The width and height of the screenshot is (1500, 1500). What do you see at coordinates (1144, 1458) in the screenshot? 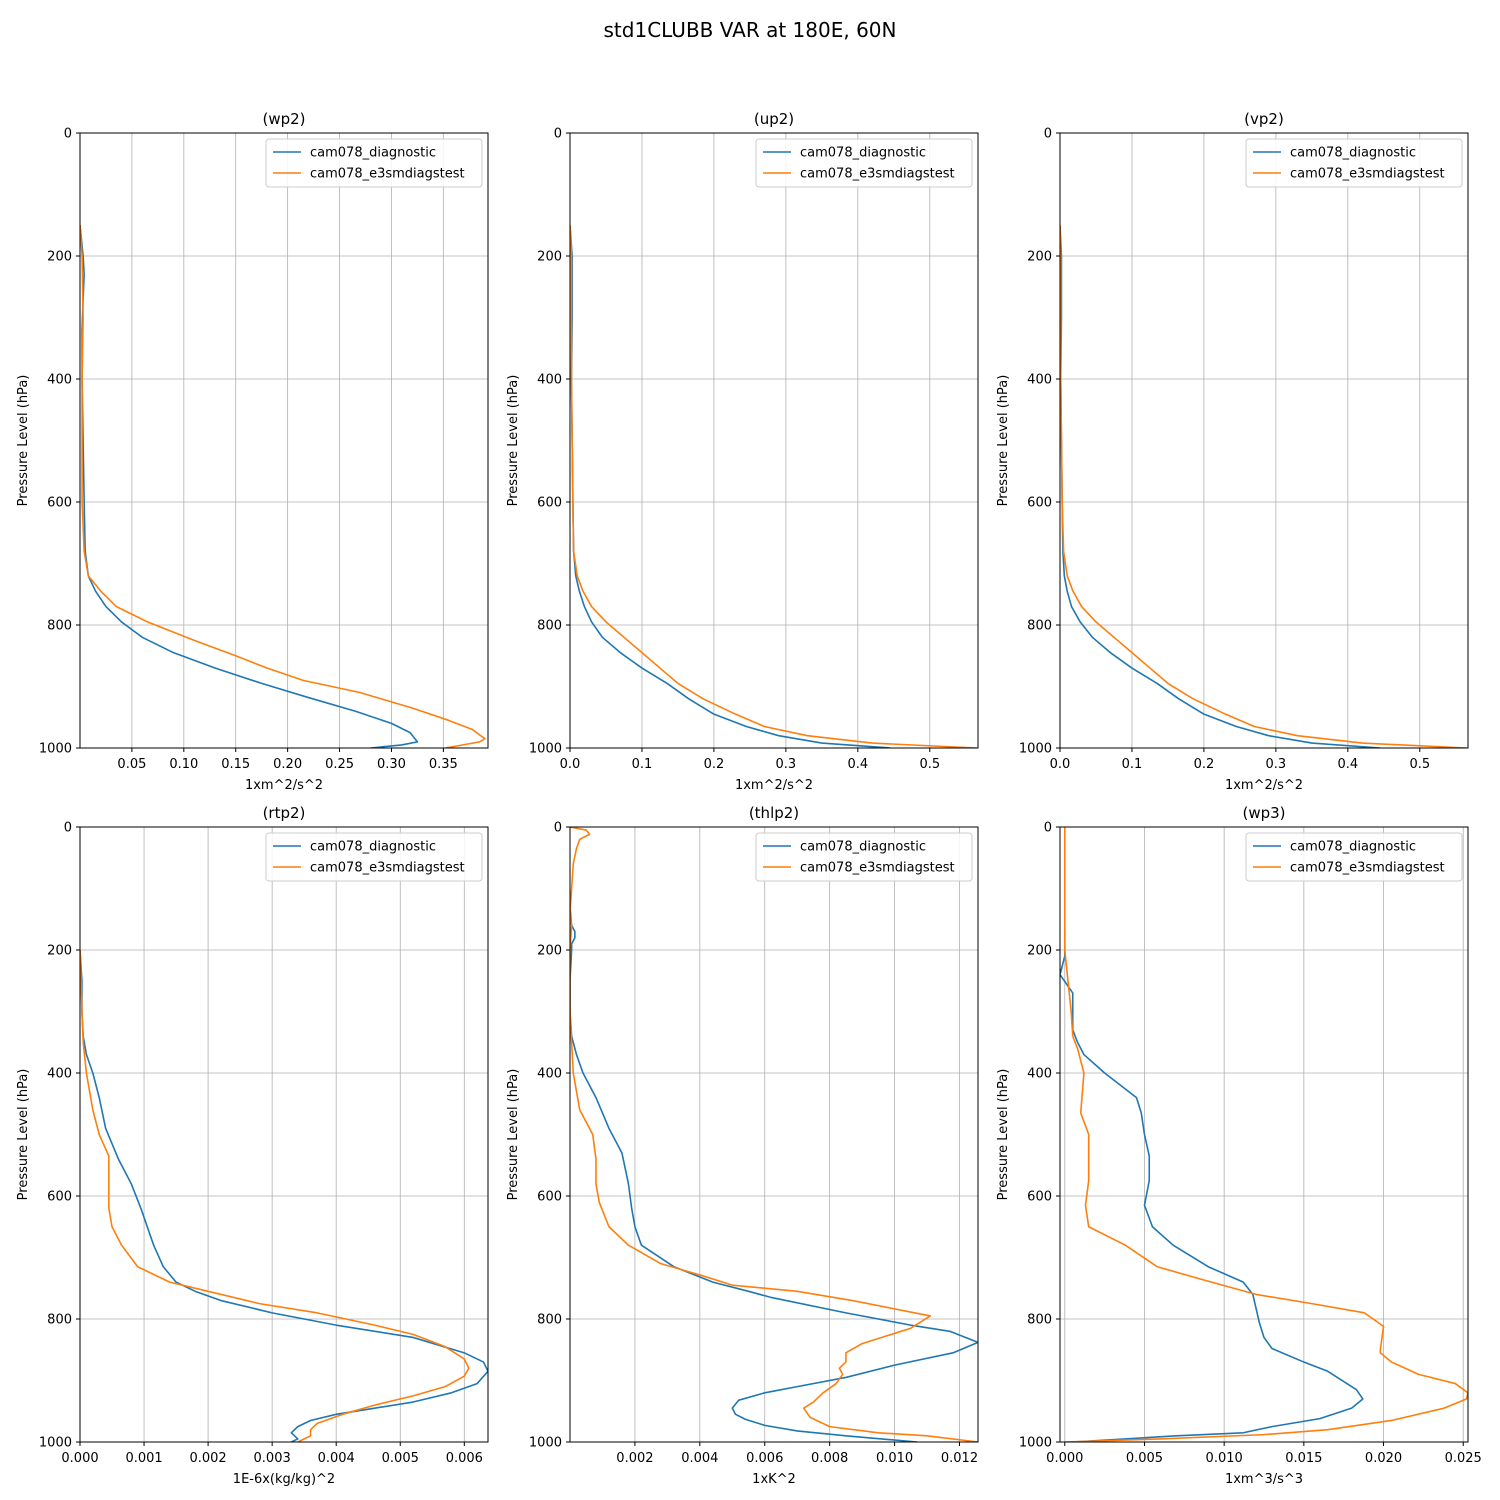
I see `x-tick-label: 0.005` at bounding box center [1144, 1458].